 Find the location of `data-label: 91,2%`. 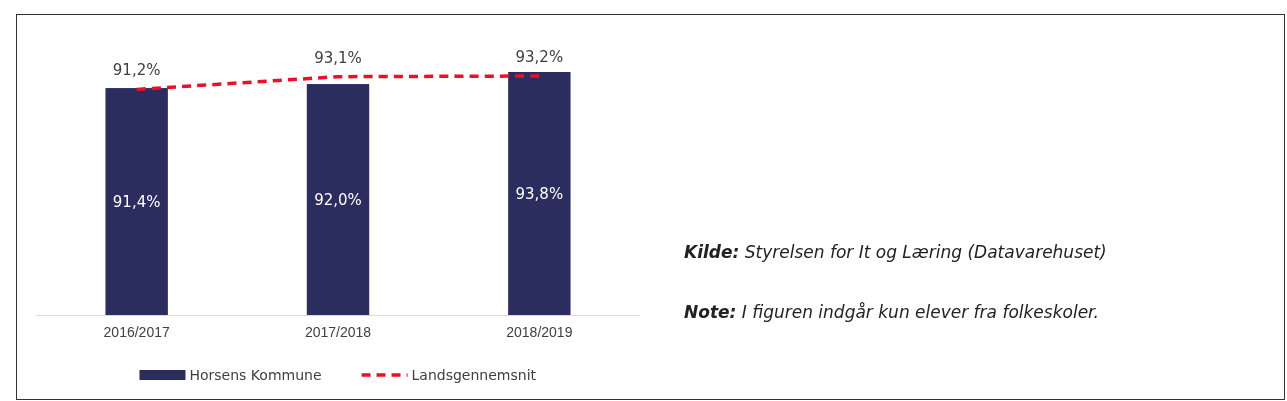

data-label: 91,2% is located at coordinates (136, 70).